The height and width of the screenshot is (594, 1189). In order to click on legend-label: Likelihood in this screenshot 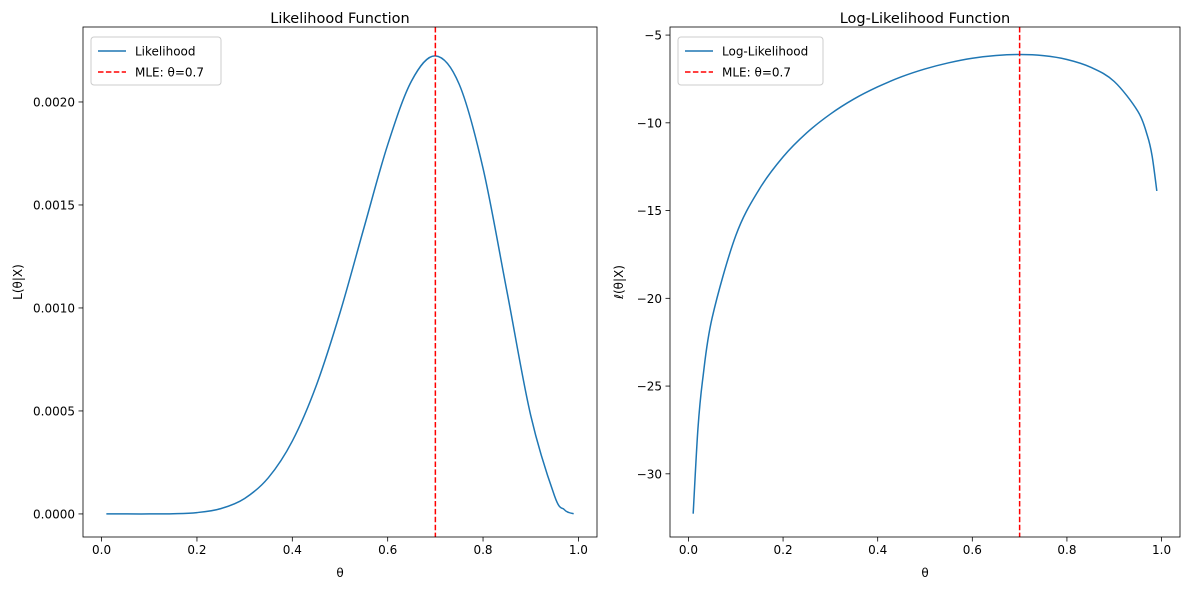, I will do `click(165, 52)`.